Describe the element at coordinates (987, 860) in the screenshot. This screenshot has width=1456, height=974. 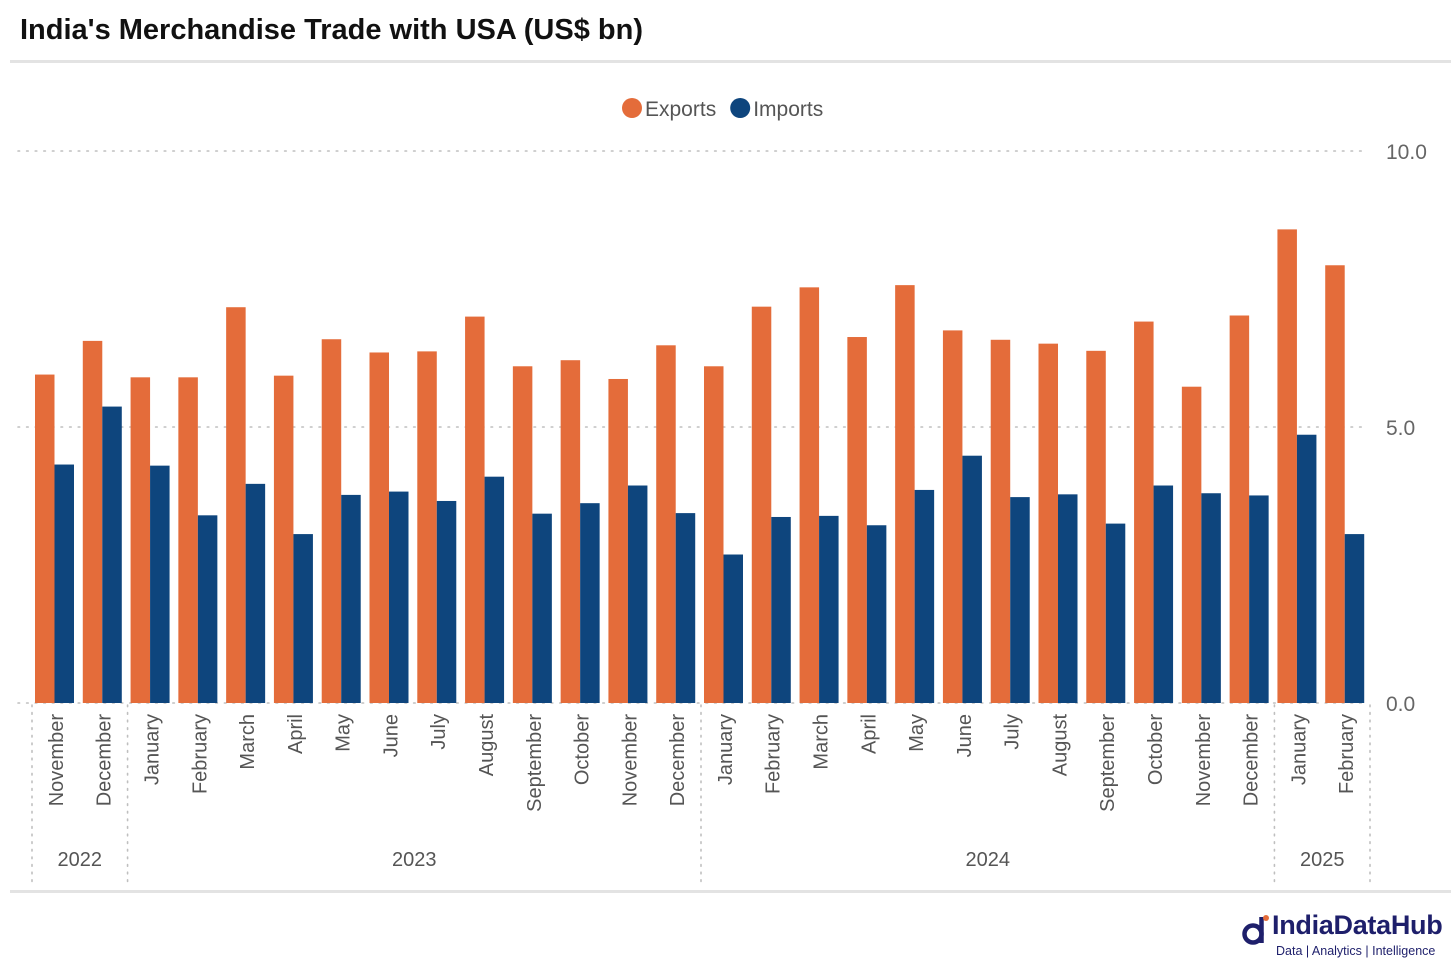
I see `year-label: 2024` at that location.